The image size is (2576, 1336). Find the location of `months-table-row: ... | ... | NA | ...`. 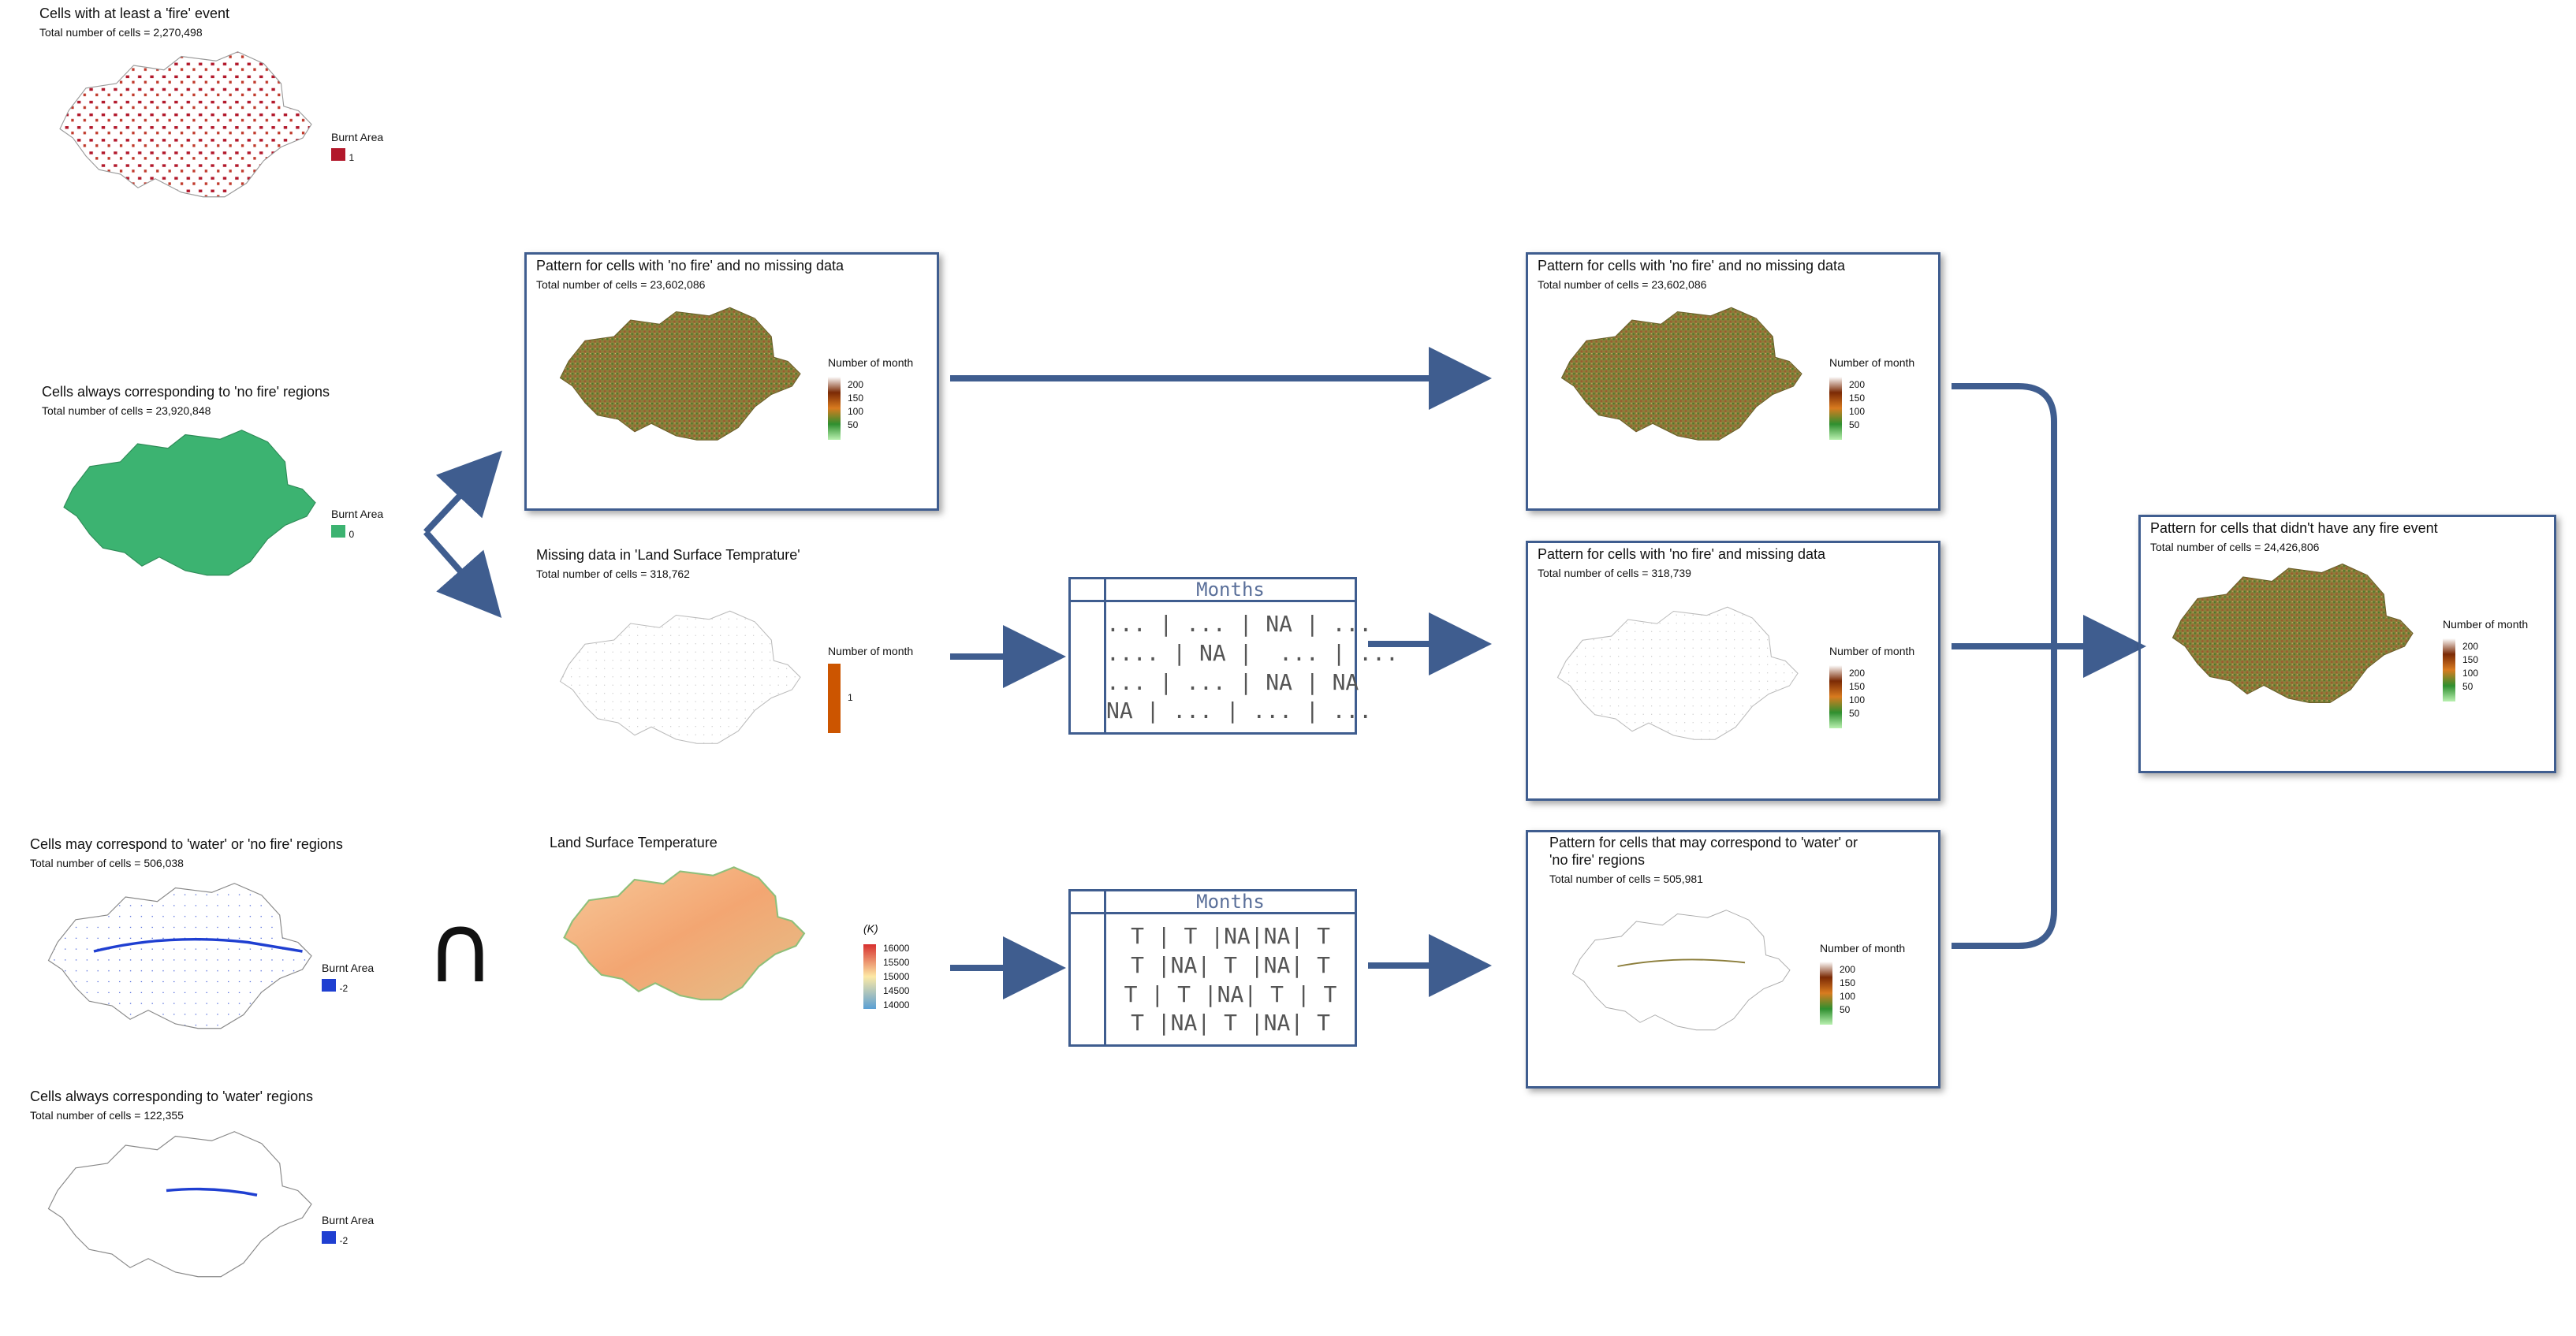

months-table-row: ... | ... | NA | ... is located at coordinates (1239, 624).